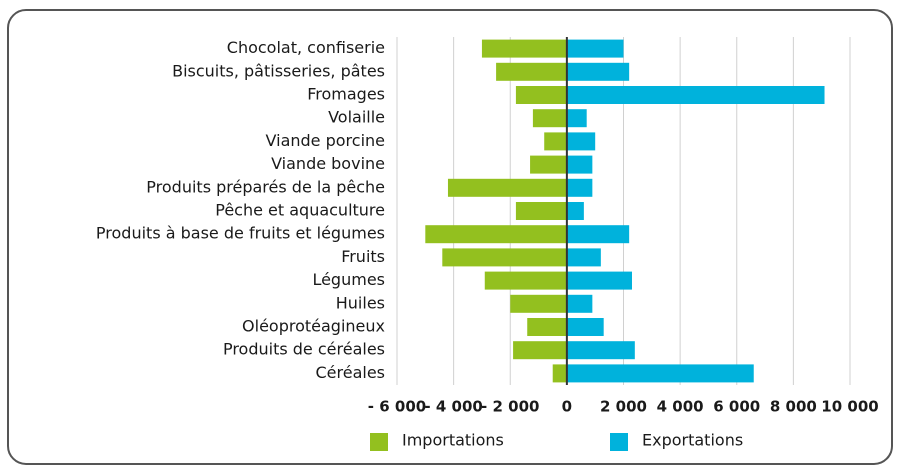 Image resolution: width=901 pixels, height=470 pixels. Describe the element at coordinates (567, 407) in the screenshot. I see `x-tick-label: 0` at that location.